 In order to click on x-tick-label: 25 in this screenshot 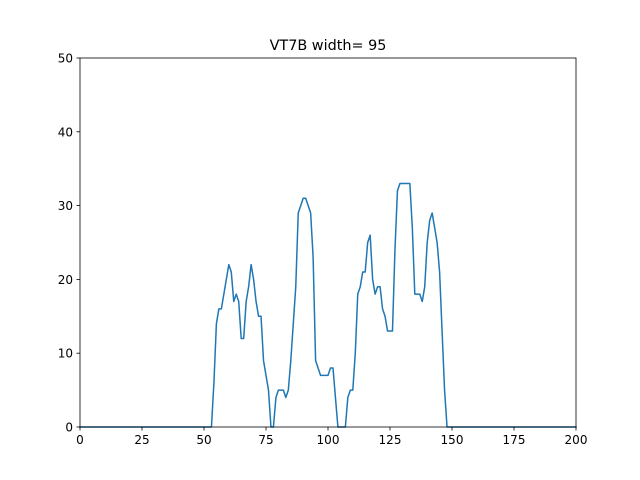, I will do `click(141, 440)`.